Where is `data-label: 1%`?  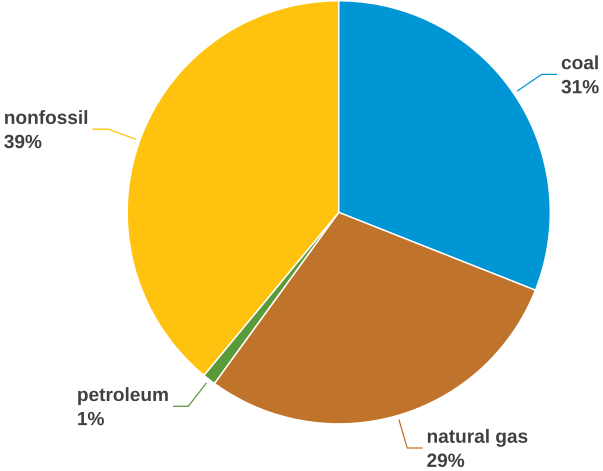
data-label: 1% is located at coordinates (91, 419).